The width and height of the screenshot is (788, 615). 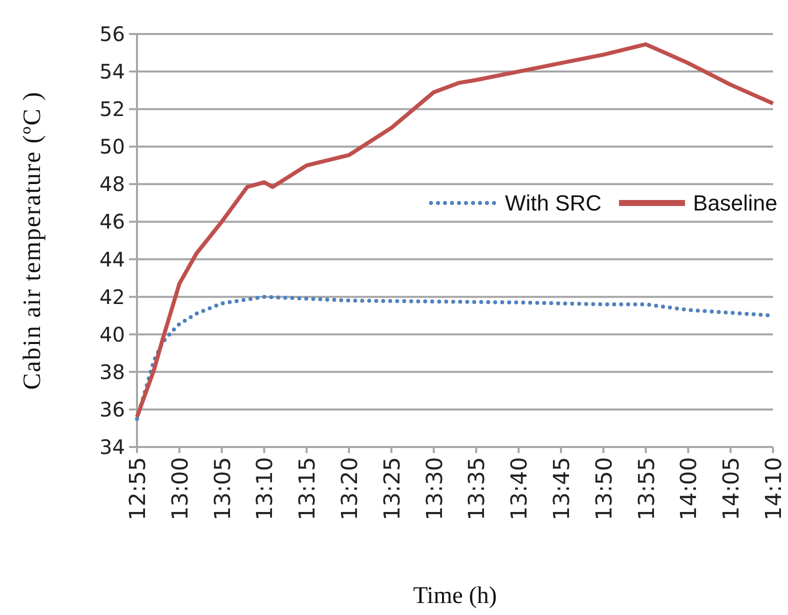 I want to click on y-tick-label: 54, so click(x=112, y=72).